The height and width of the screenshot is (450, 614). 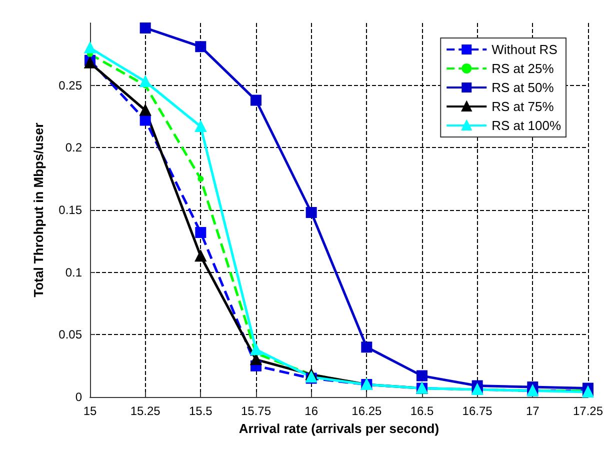 I want to click on y-tick-label: 0, so click(x=78, y=397).